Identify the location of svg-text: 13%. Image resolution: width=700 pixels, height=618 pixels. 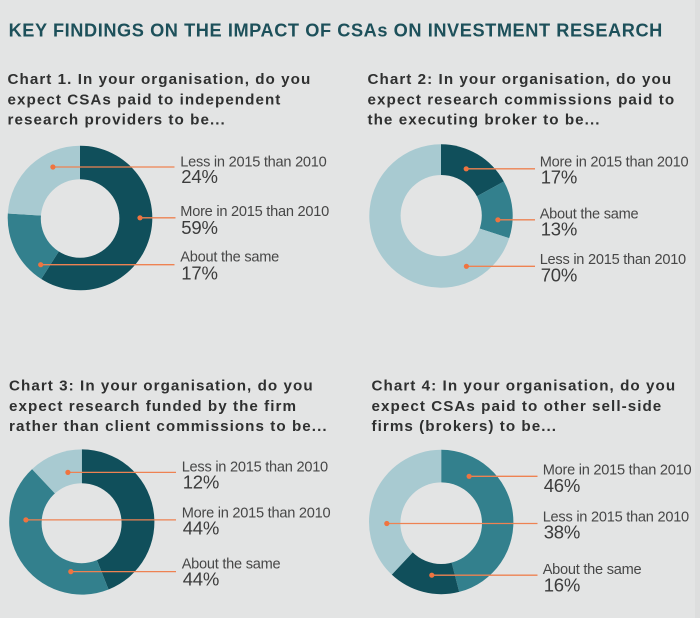
(559, 229).